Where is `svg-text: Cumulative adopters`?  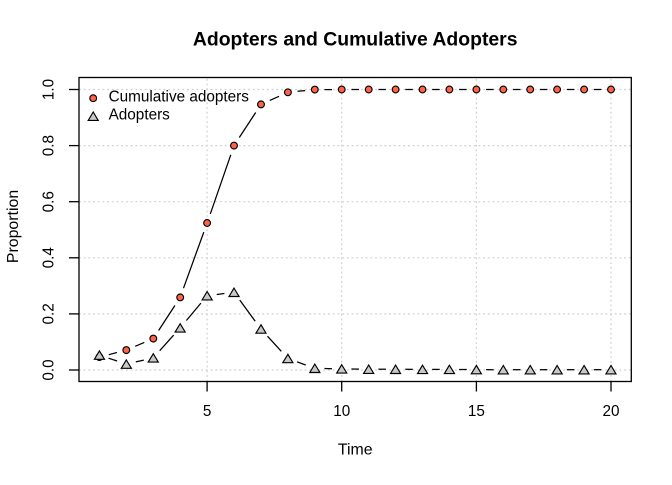 svg-text: Cumulative adopters is located at coordinates (179, 96).